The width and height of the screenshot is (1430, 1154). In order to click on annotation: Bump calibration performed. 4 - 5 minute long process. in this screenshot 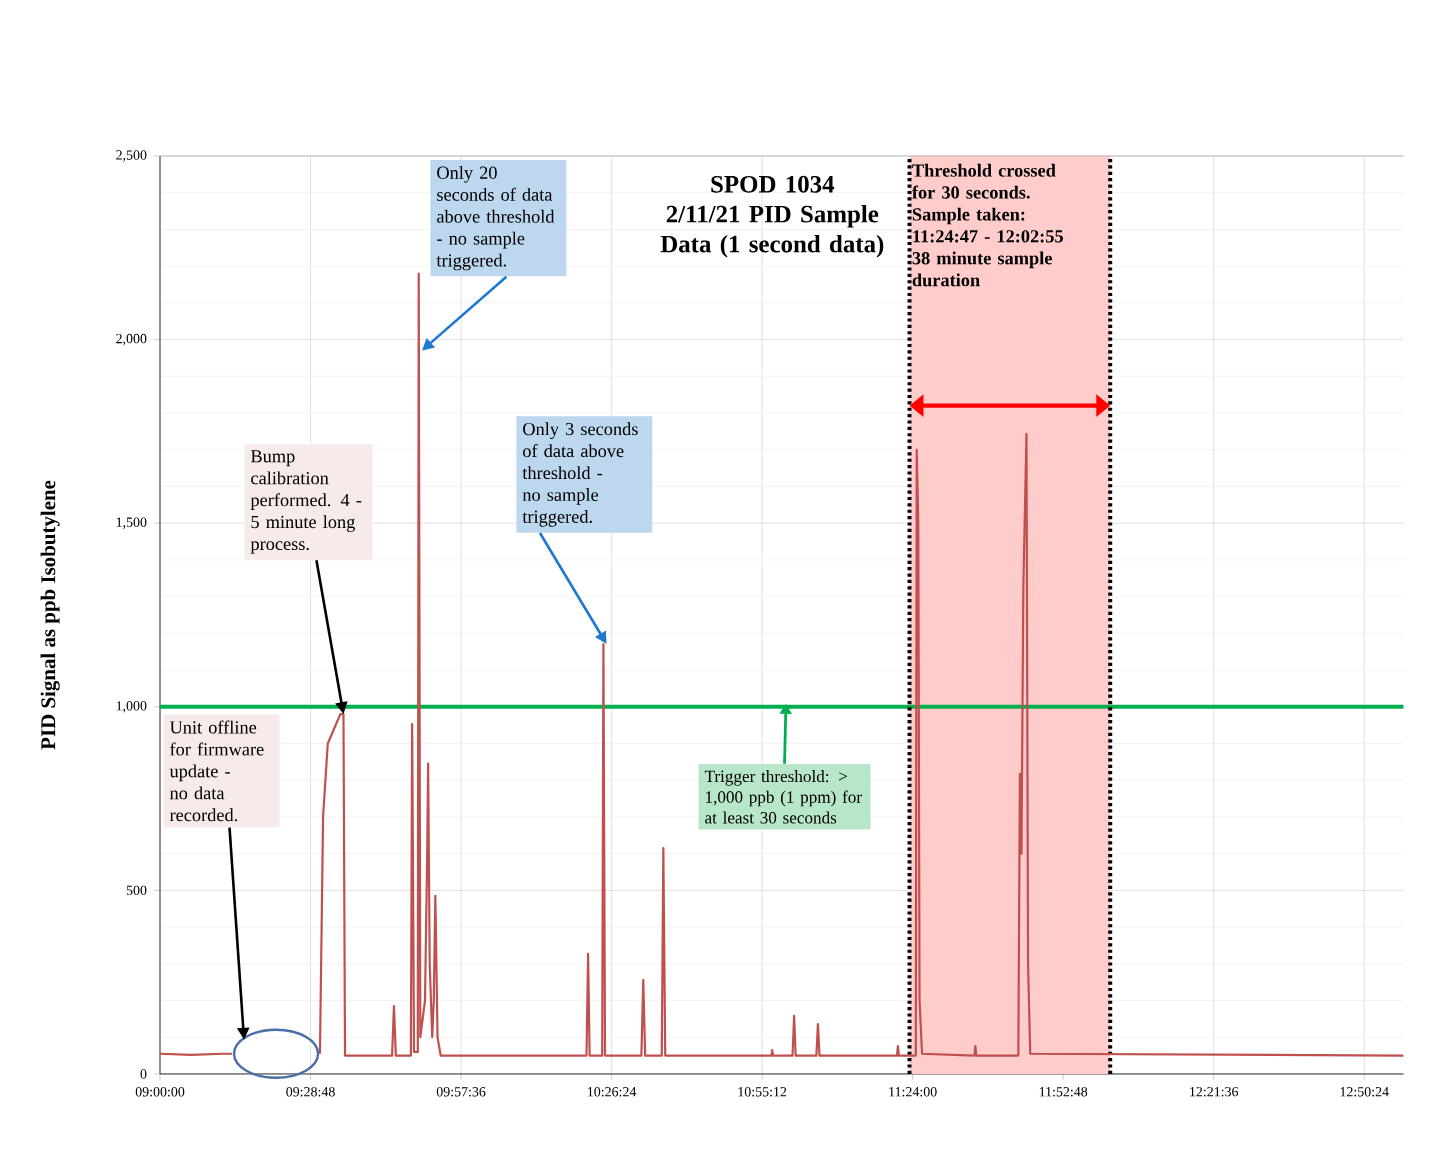, I will do `click(306, 502)`.